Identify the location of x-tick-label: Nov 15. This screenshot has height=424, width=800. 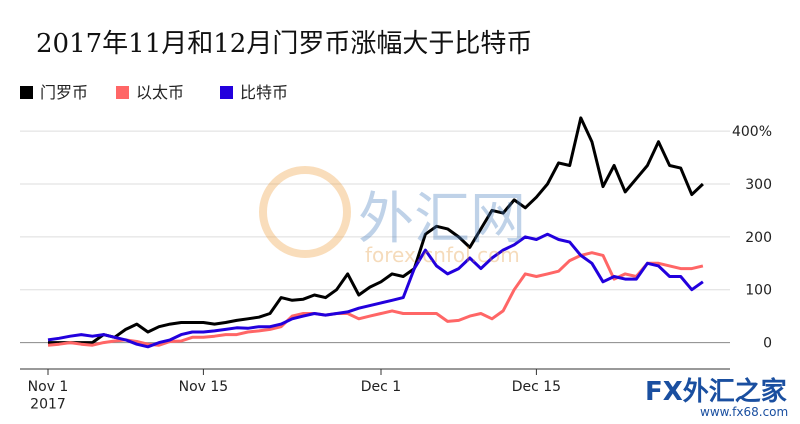
(204, 387).